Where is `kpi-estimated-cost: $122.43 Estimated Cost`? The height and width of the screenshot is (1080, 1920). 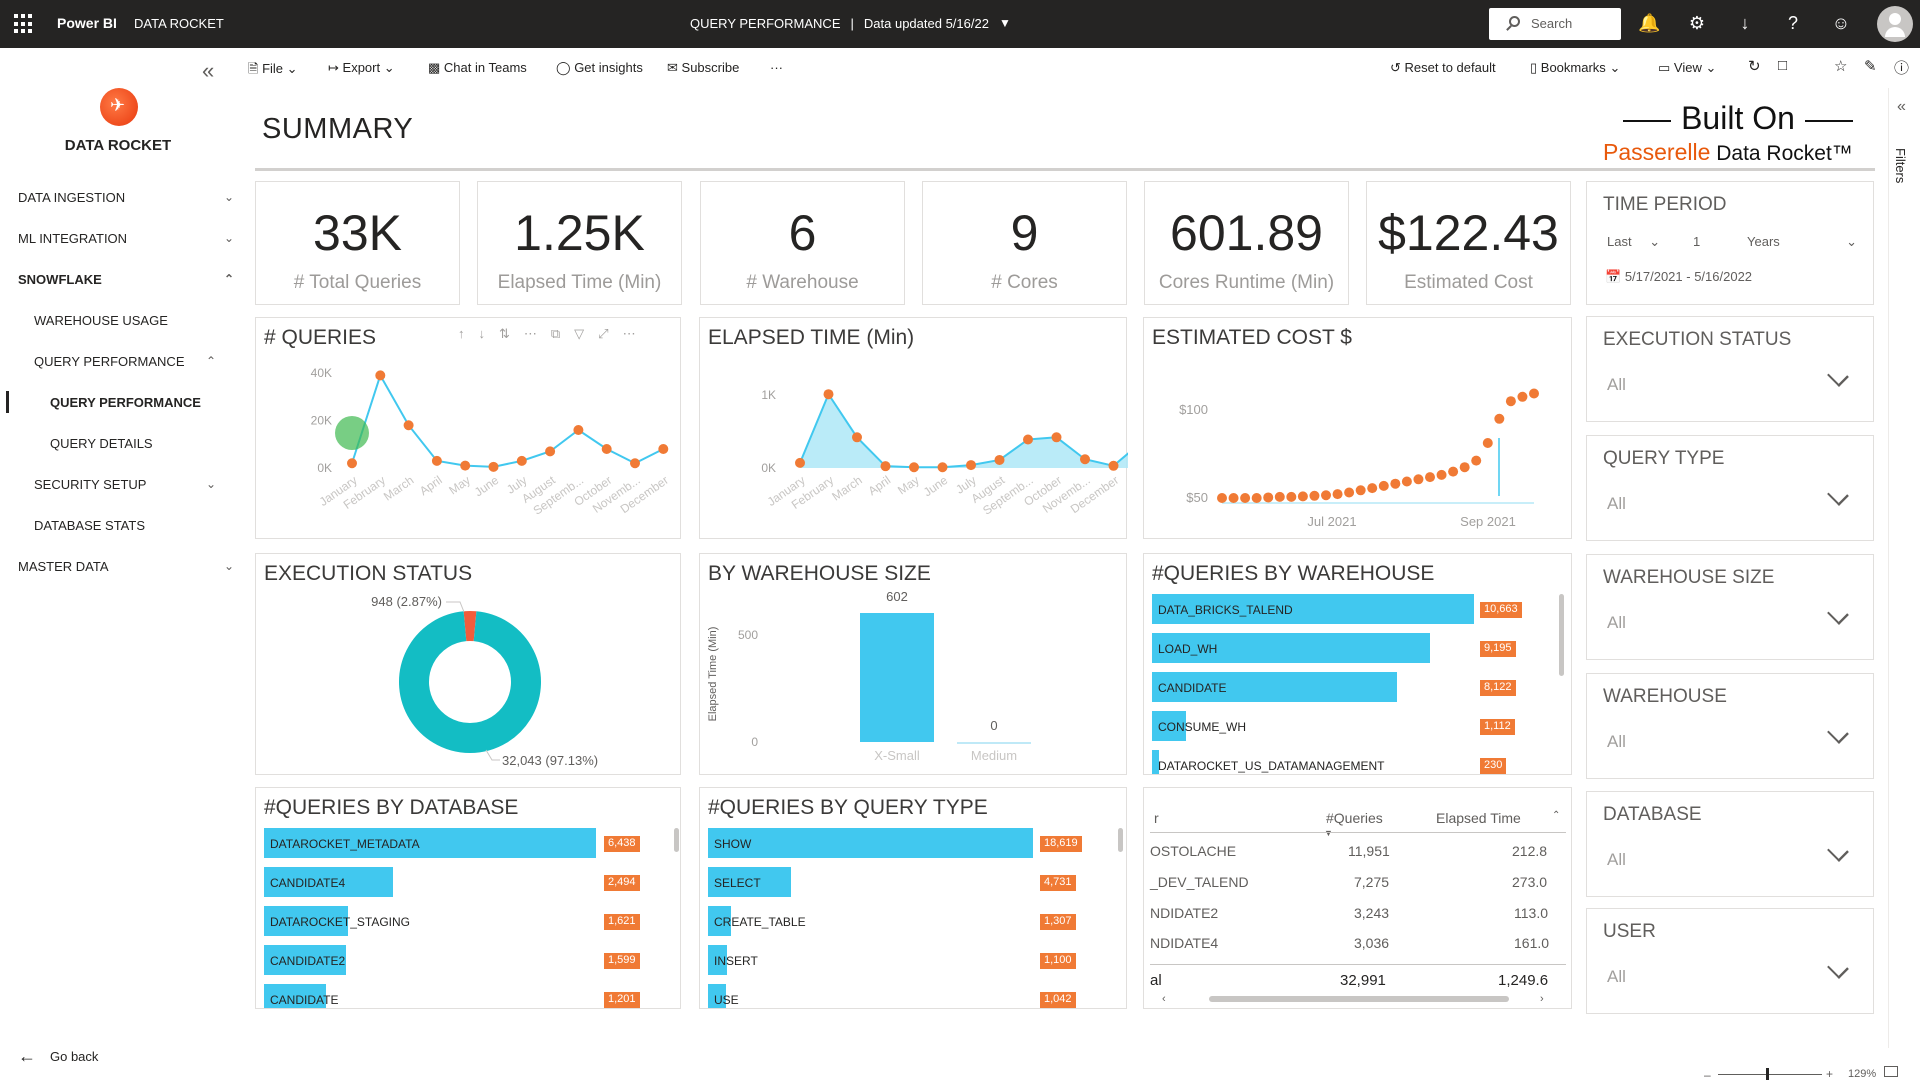
kpi-estimated-cost: $122.43 Estimated Cost is located at coordinates (1468, 243).